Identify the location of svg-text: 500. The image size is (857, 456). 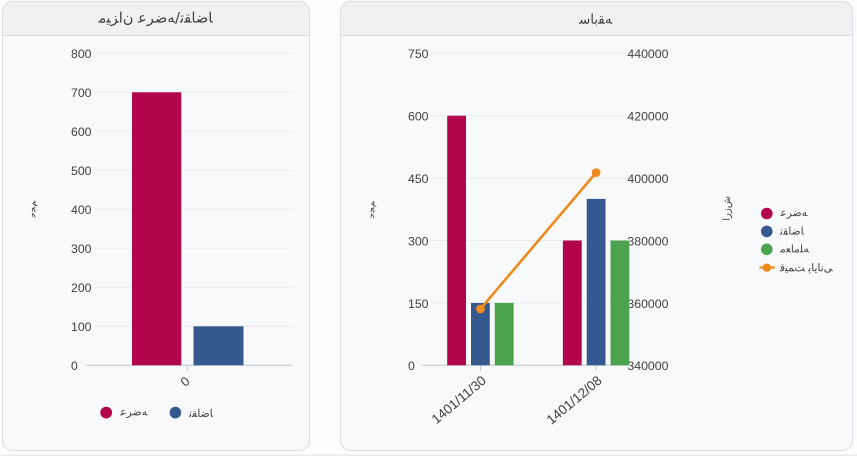
(81, 171).